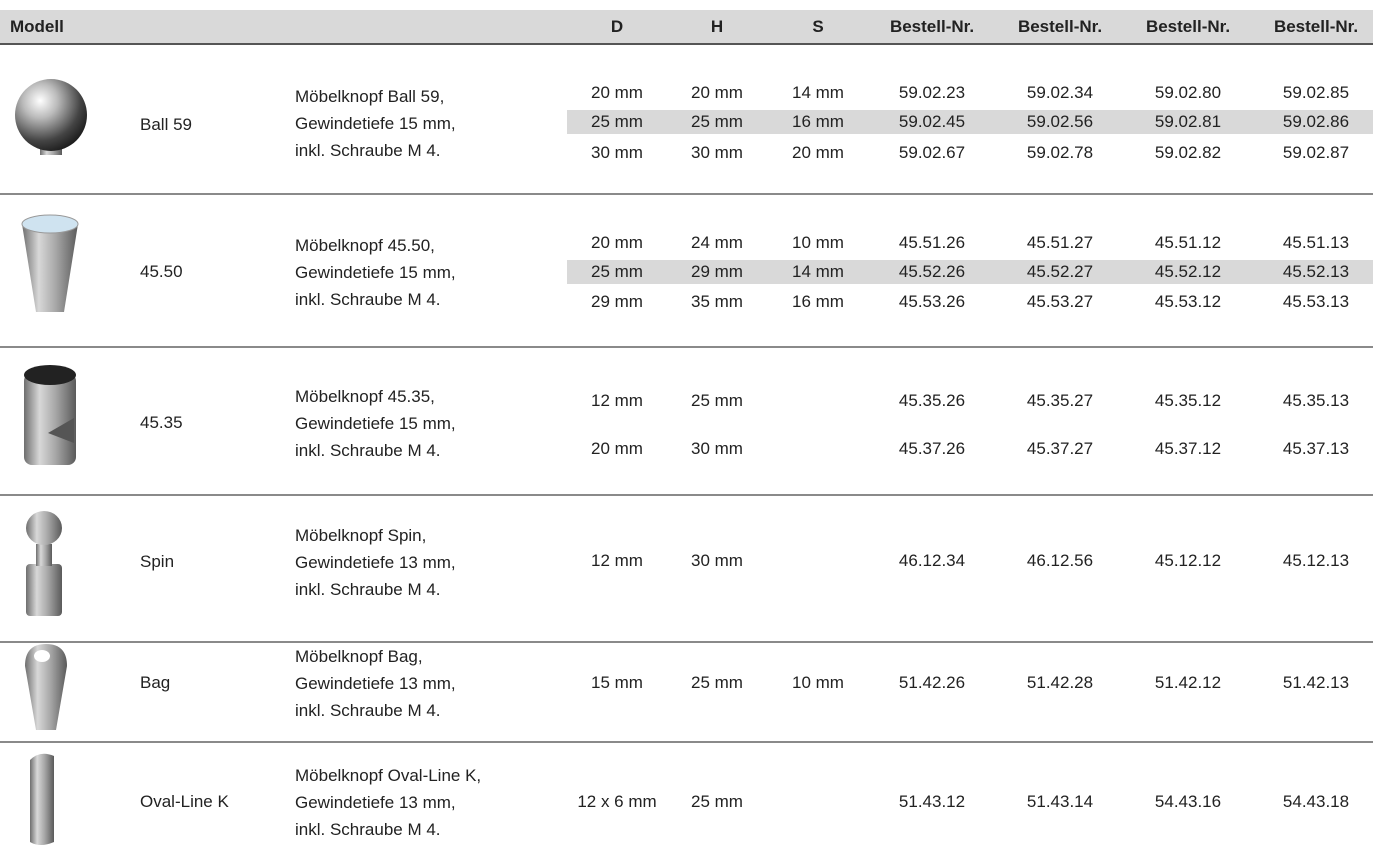 This screenshot has width=1373, height=855. I want to click on order-number: 45.52.12, so click(1188, 271).